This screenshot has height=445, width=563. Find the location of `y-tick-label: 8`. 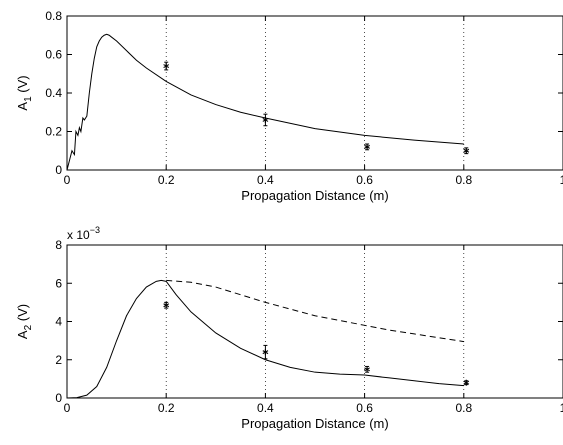

y-tick-label: 8 is located at coordinates (58, 245).